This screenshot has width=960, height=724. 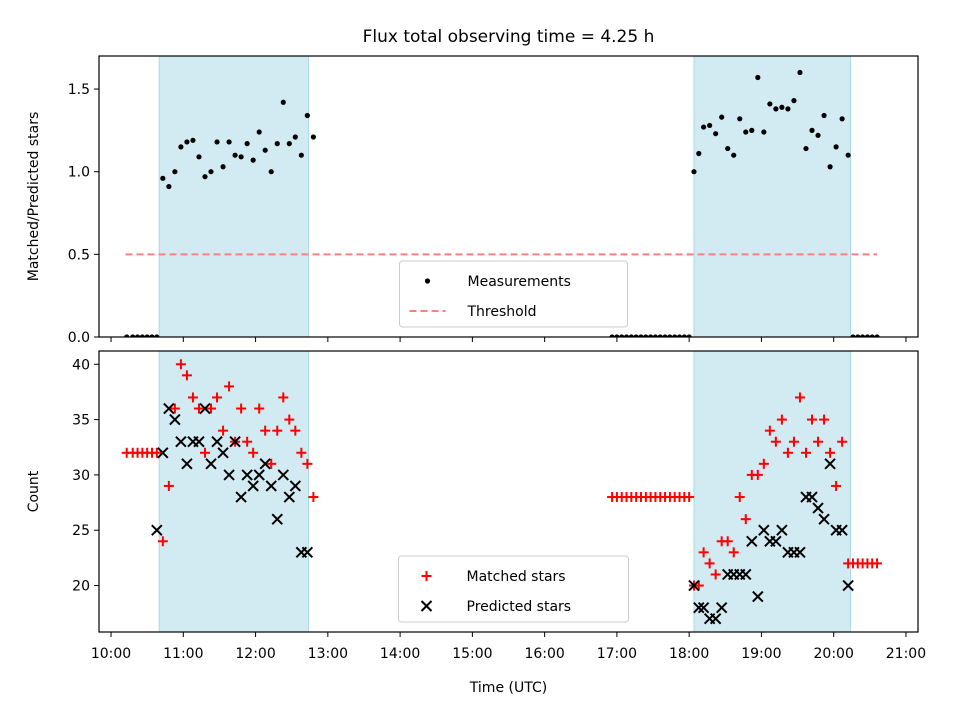 What do you see at coordinates (427, 281) in the screenshot?
I see `legend-marker` at bounding box center [427, 281].